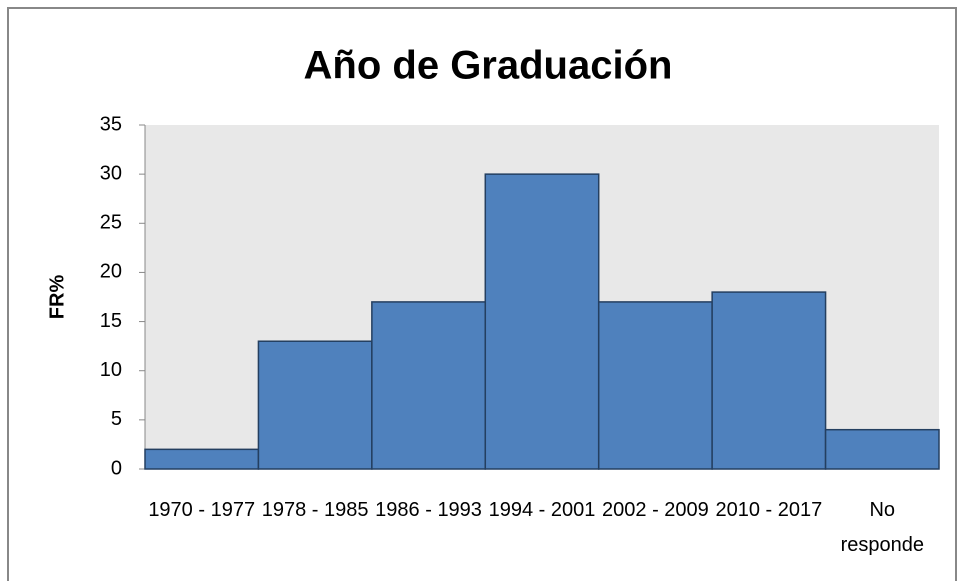  What do you see at coordinates (882, 527) in the screenshot?
I see `x-tick-label: No responde` at bounding box center [882, 527].